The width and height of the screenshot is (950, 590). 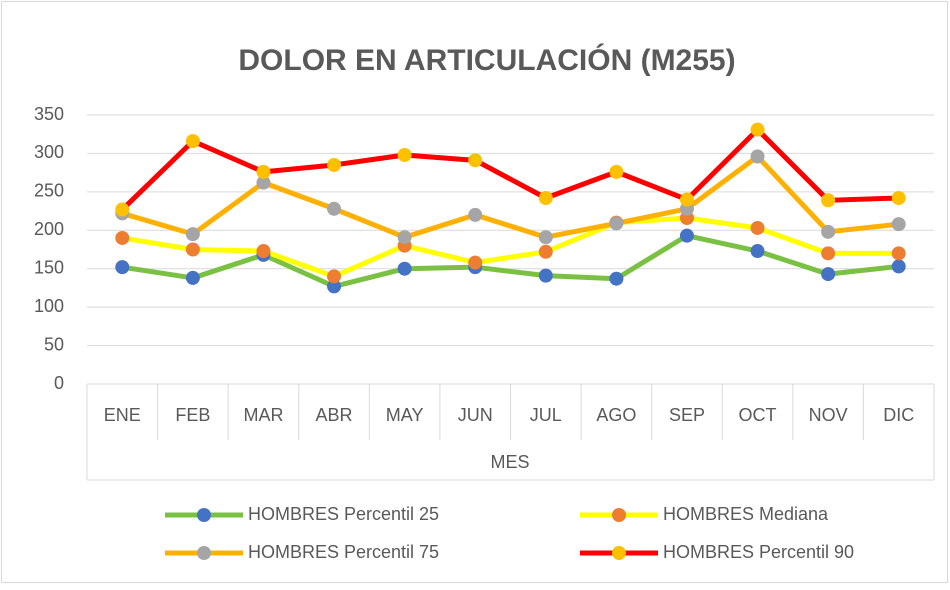 What do you see at coordinates (898, 415) in the screenshot?
I see `x-tick-label: DIC` at bounding box center [898, 415].